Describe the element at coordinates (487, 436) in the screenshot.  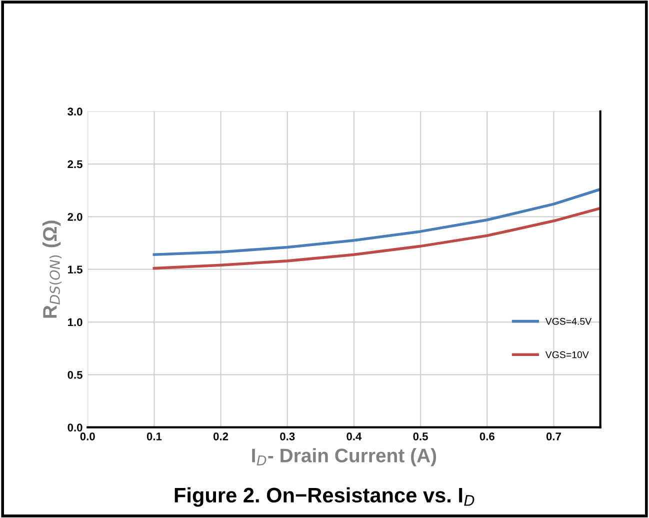
I see `x-tick-label: 0.6` at that location.